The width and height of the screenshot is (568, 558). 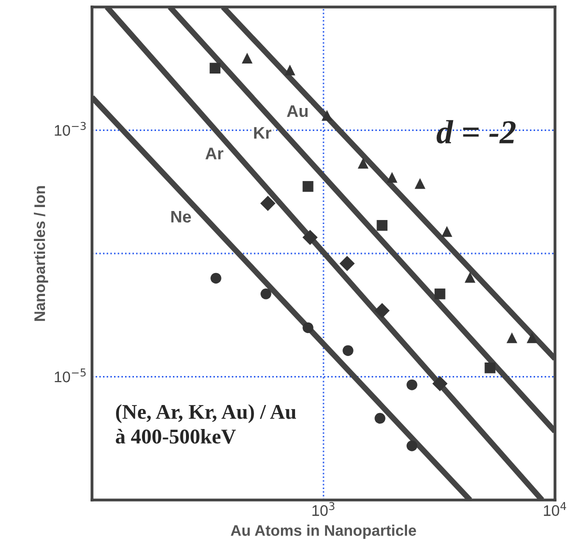 What do you see at coordinates (70, 129) in the screenshot?
I see `y-tick-label: 10$^{−3}$` at bounding box center [70, 129].